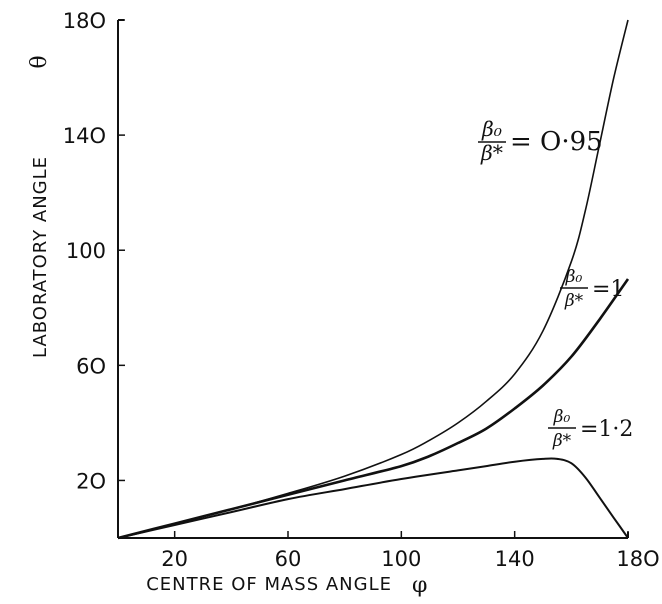 This screenshot has height=604, width=662. Describe the element at coordinates (288, 559) in the screenshot. I see `x-tick-label: 60` at that location.